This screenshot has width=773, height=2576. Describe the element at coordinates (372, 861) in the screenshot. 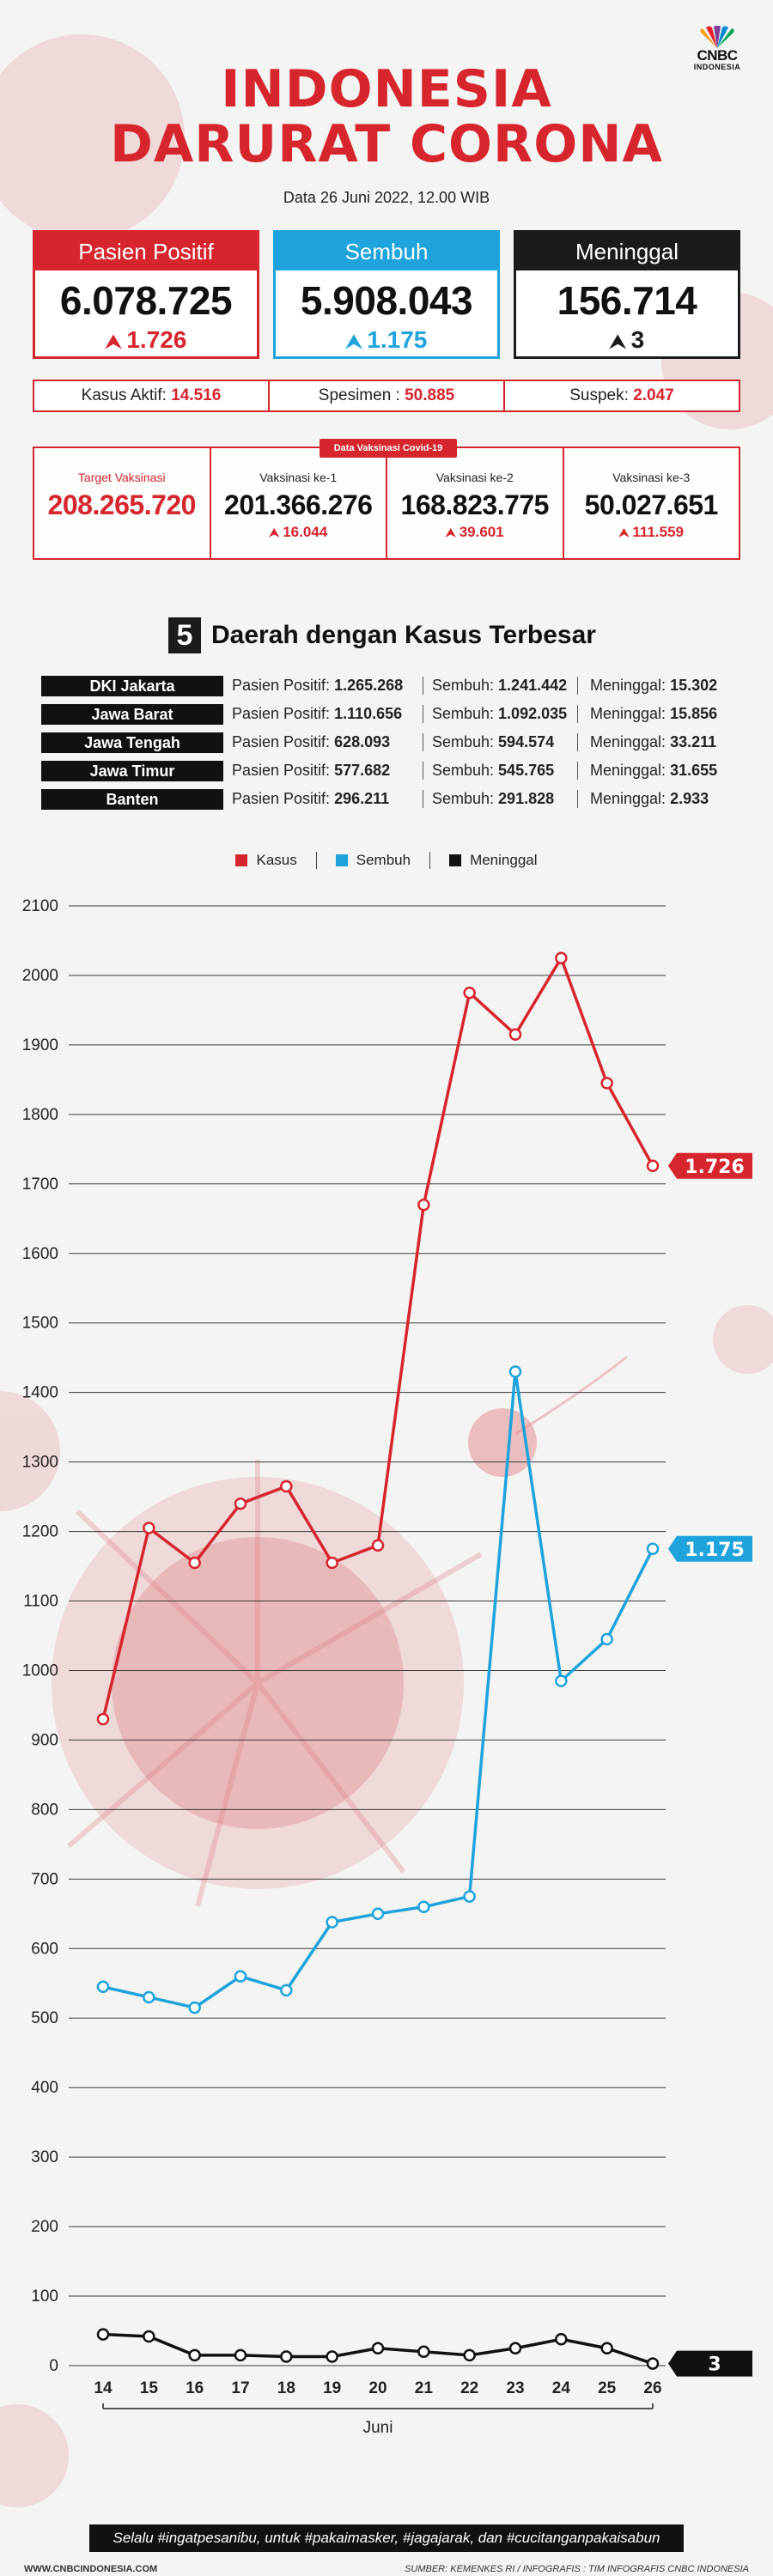

I see `legend-item: Sembuh` at that location.